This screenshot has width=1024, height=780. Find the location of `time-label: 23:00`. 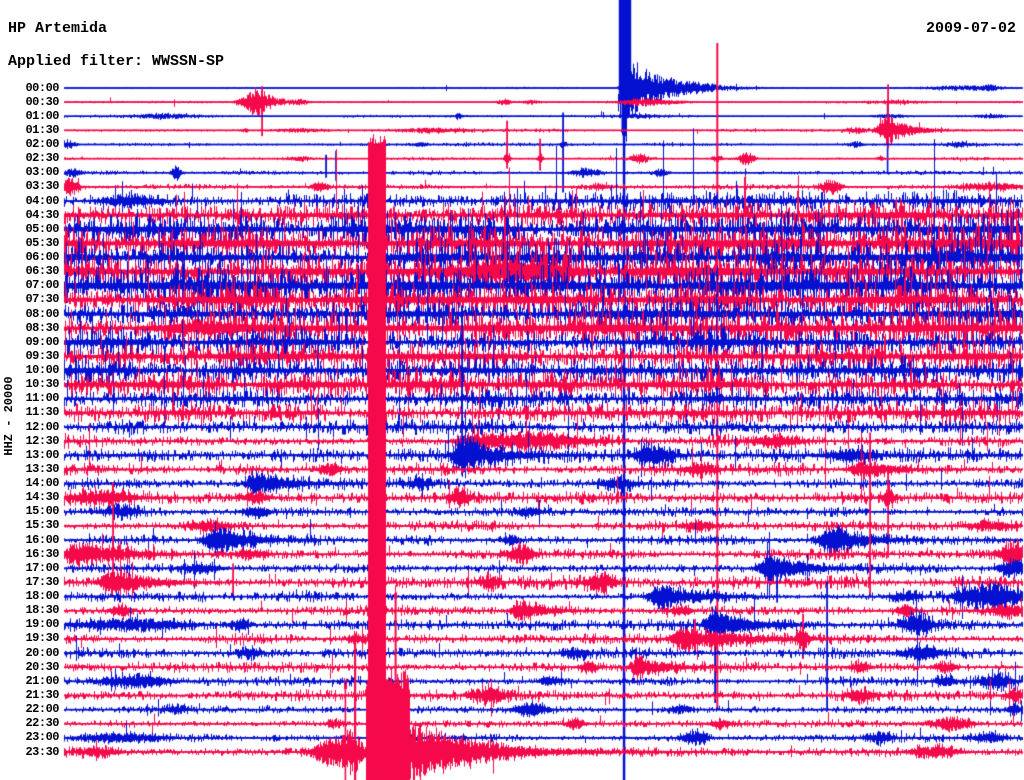

time-label: 23:00 is located at coordinates (42, 737).